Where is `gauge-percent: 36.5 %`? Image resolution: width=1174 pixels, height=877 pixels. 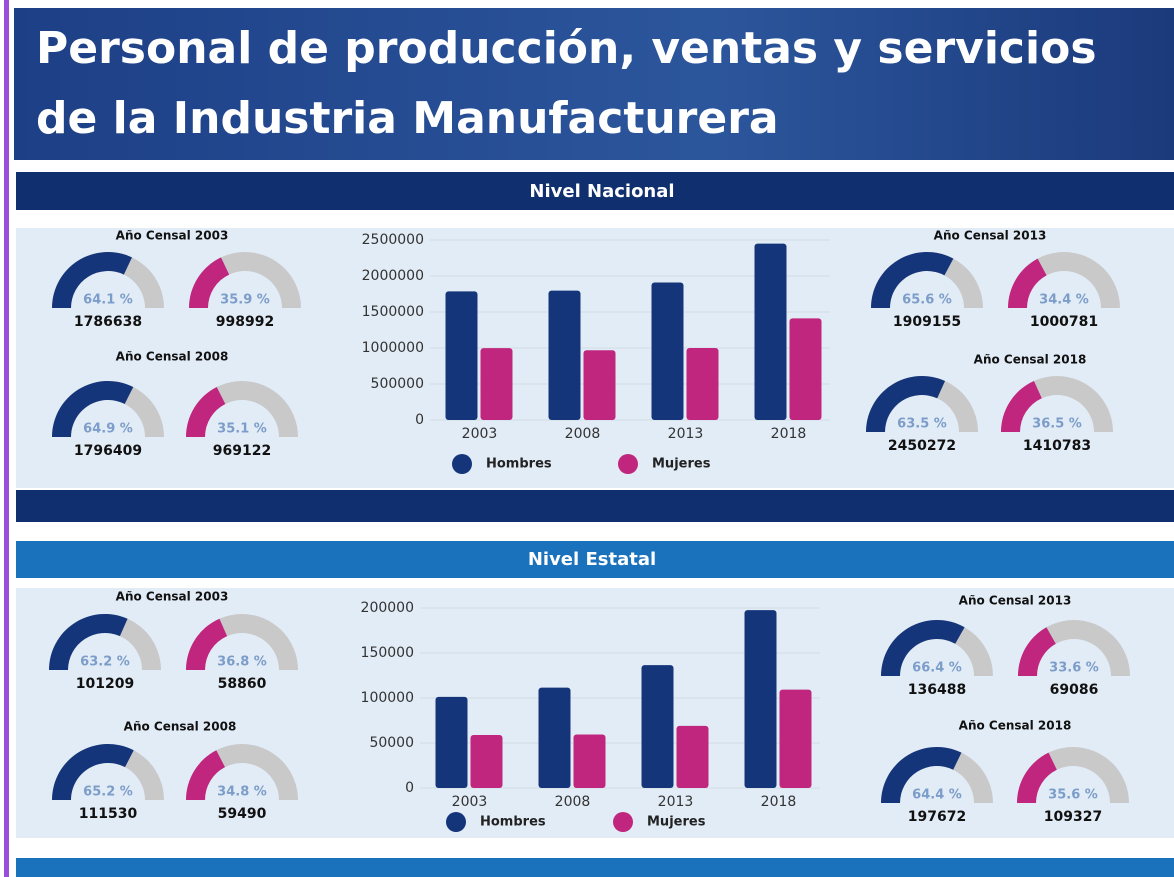
gauge-percent: 36.5 % is located at coordinates (1057, 424).